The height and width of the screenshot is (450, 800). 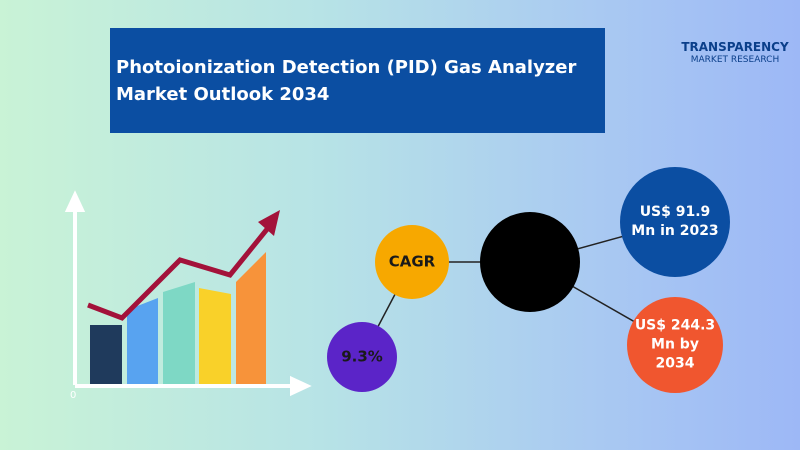 What do you see at coordinates (530, 262) in the screenshot?
I see `center-circle` at bounding box center [530, 262].